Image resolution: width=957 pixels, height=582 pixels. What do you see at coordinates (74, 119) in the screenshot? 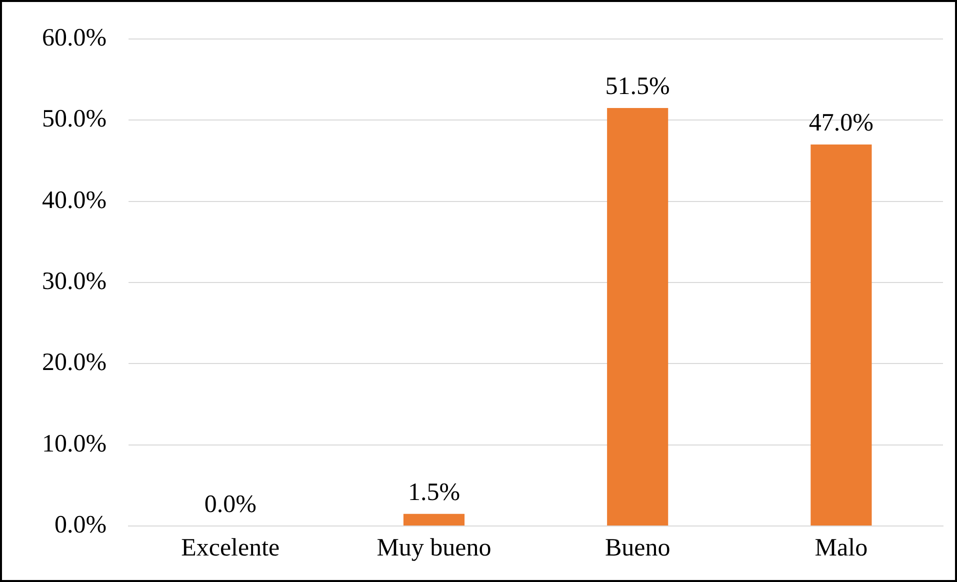
I see `y-tick-label: 50.0%` at bounding box center [74, 119].